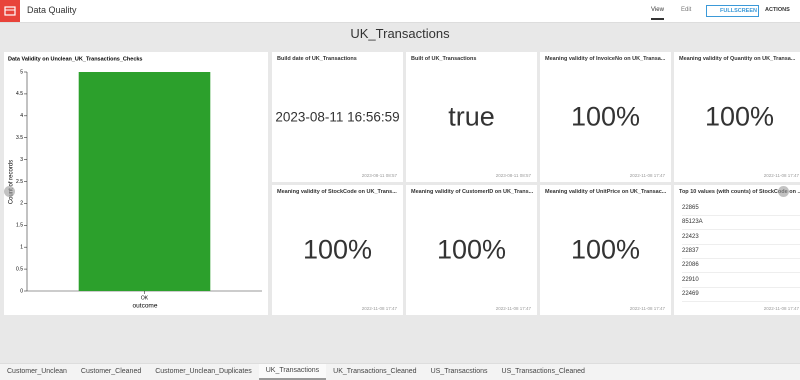 The width and height of the screenshot is (800, 380). What do you see at coordinates (145, 306) in the screenshot?
I see `x-axis-label: outcome` at bounding box center [145, 306].